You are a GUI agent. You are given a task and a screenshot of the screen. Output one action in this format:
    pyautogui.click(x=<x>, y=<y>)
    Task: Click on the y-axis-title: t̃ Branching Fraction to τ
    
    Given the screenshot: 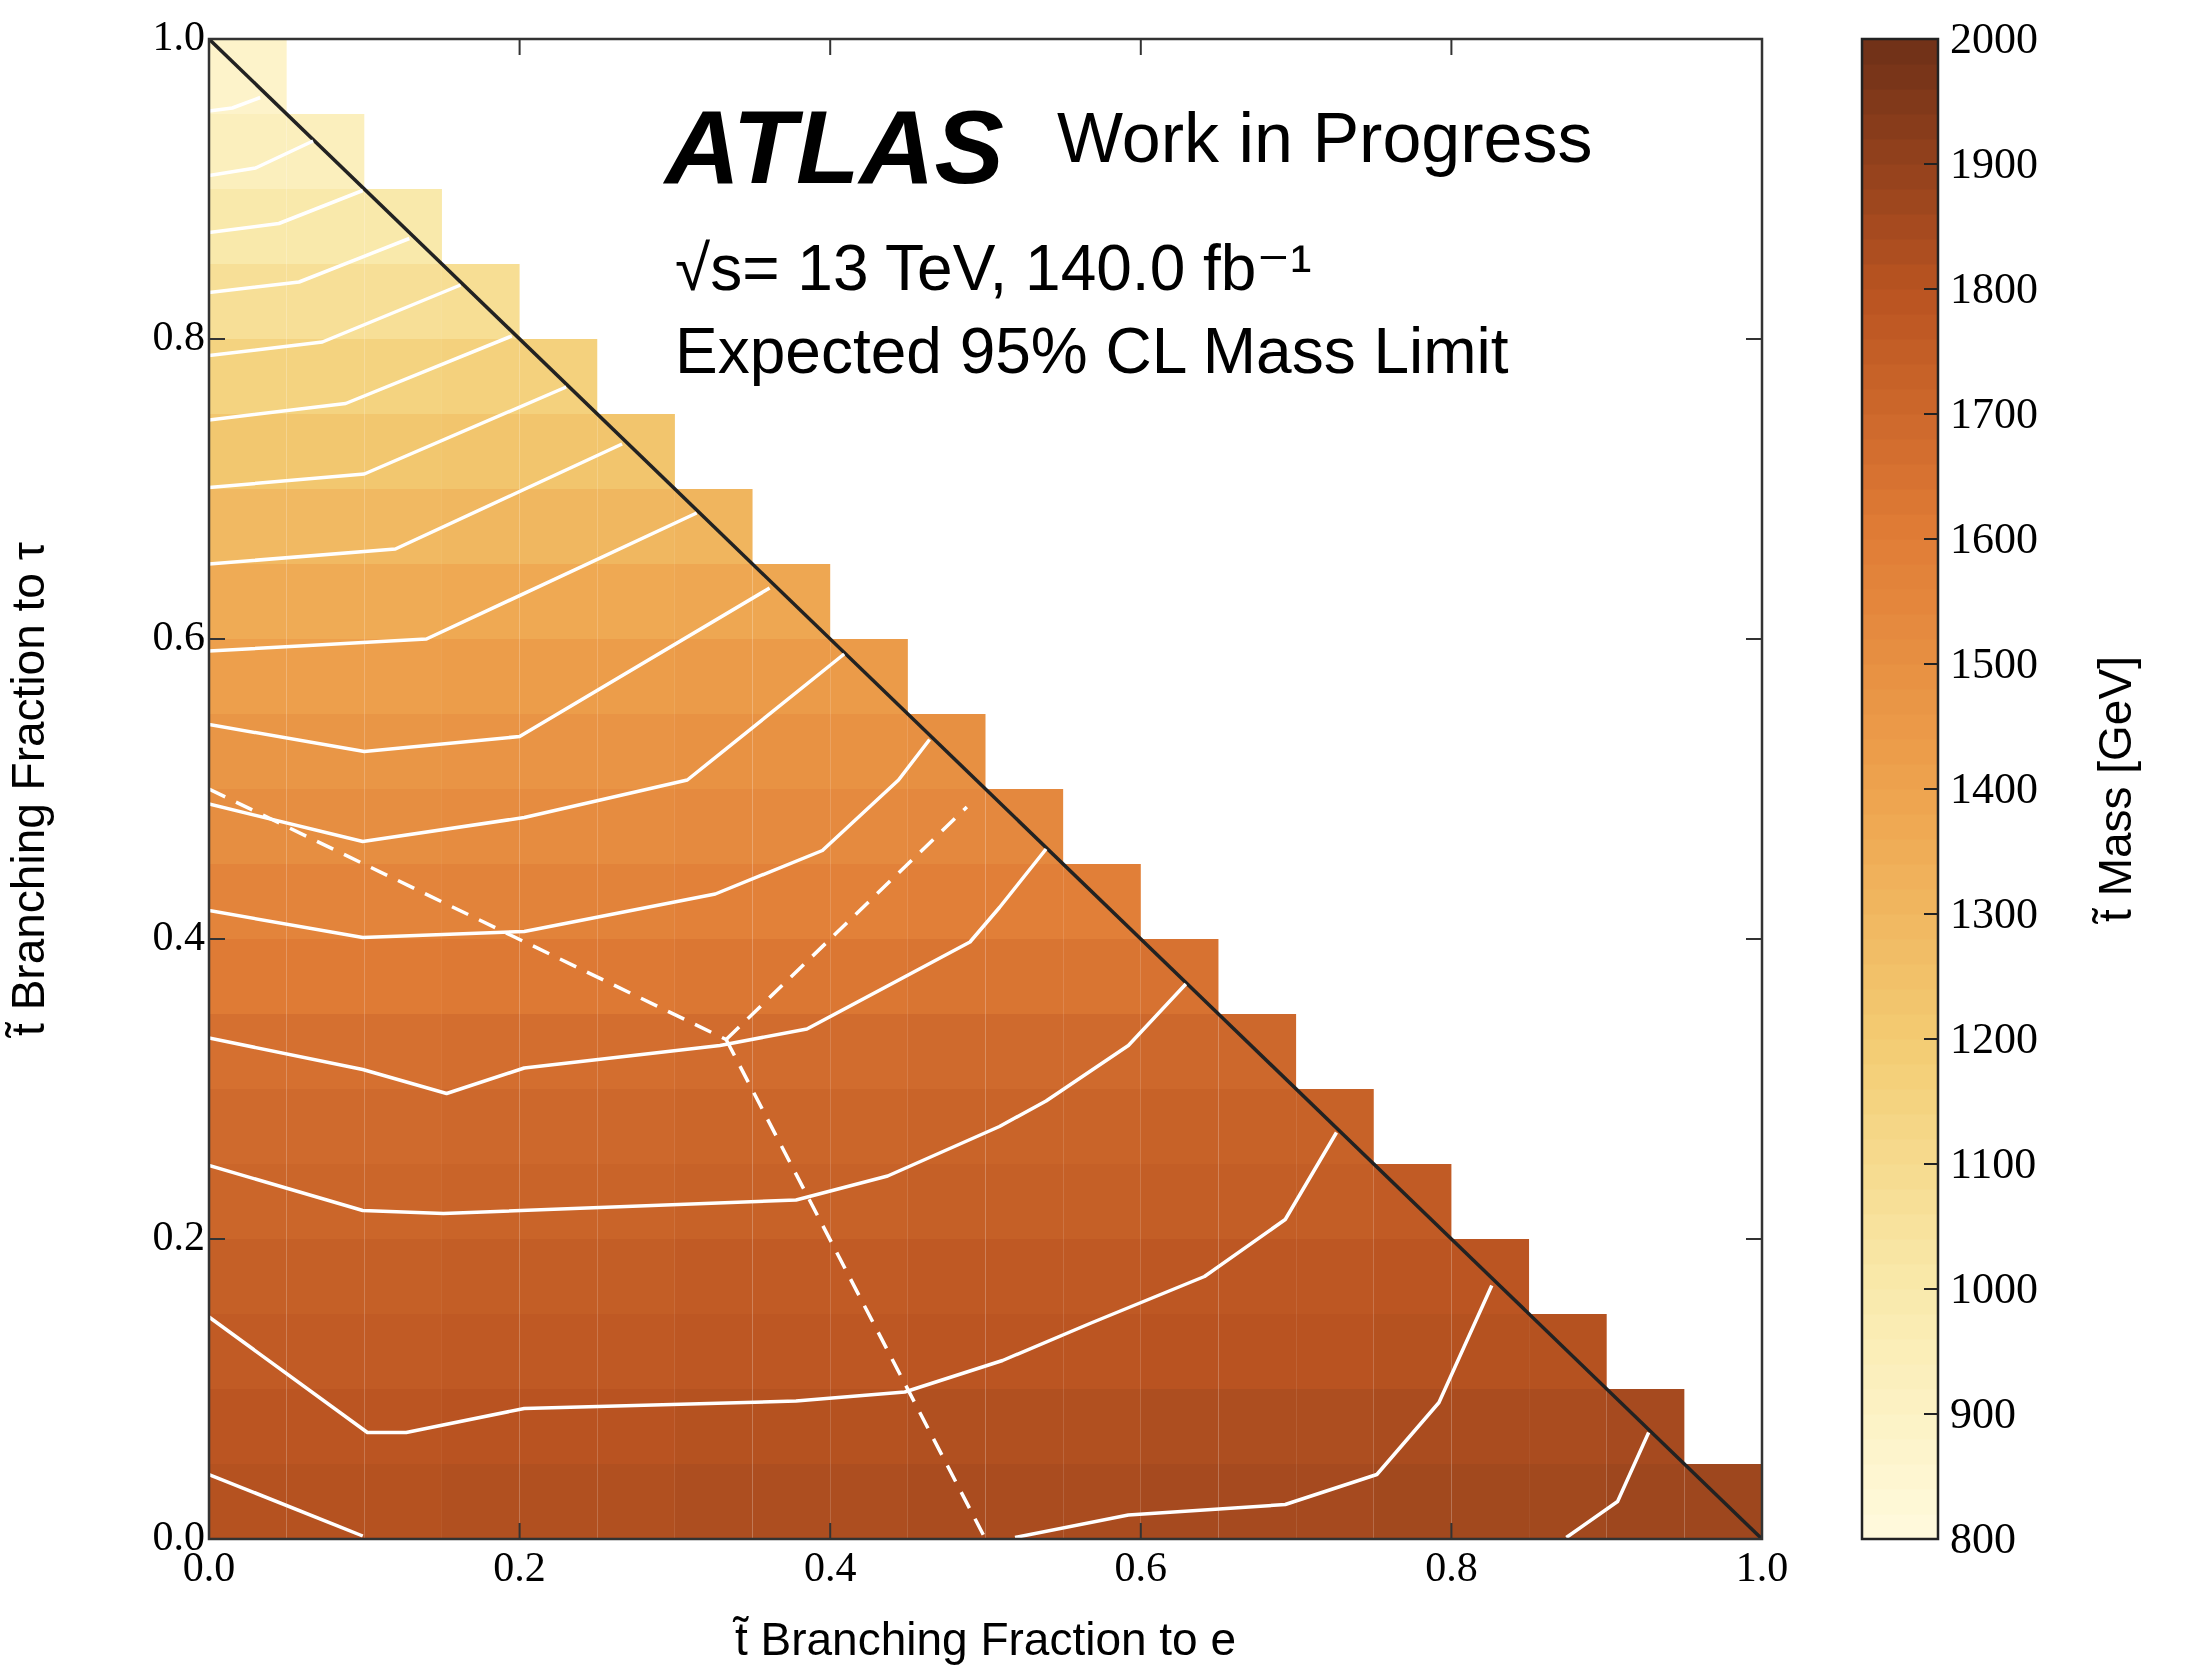 What is the action you would take?
    pyautogui.click(x=28, y=790)
    